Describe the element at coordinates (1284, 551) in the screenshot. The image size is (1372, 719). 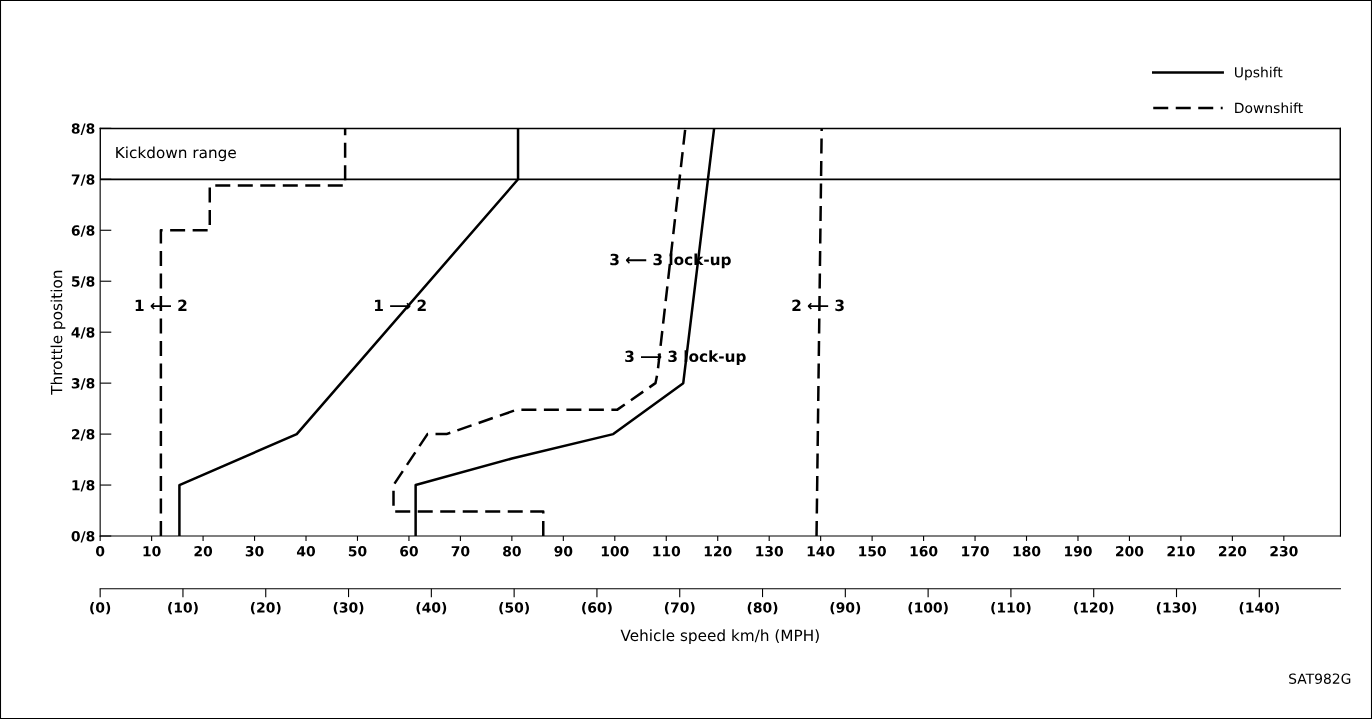
I see `x-tick-label: 230` at that location.